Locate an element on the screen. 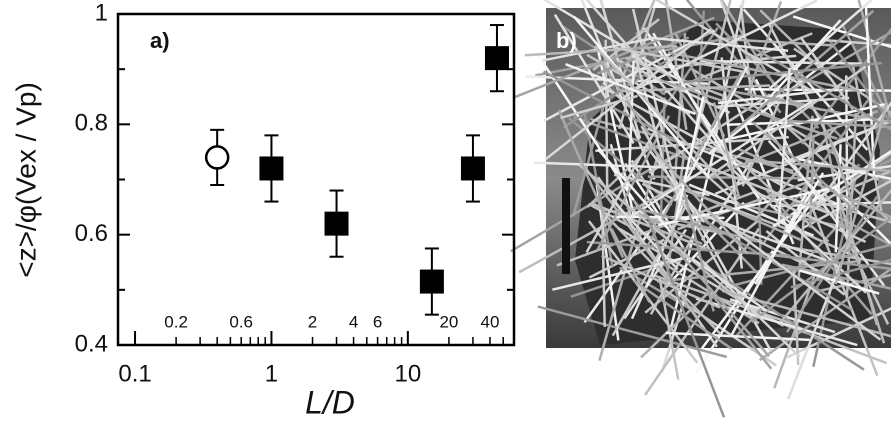 This screenshot has width=891, height=423. y-tick-label: 0.6 is located at coordinates (91, 233).